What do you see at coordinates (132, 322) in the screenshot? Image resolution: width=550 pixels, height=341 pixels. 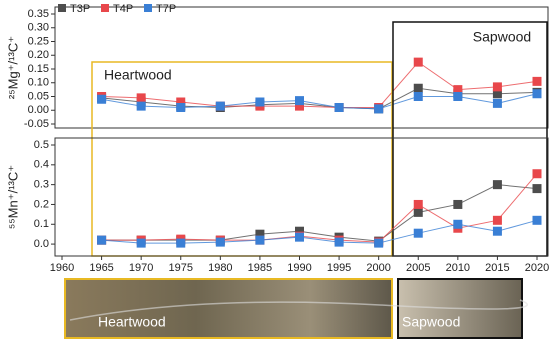 I see `photo-label: Heartwood` at bounding box center [132, 322].